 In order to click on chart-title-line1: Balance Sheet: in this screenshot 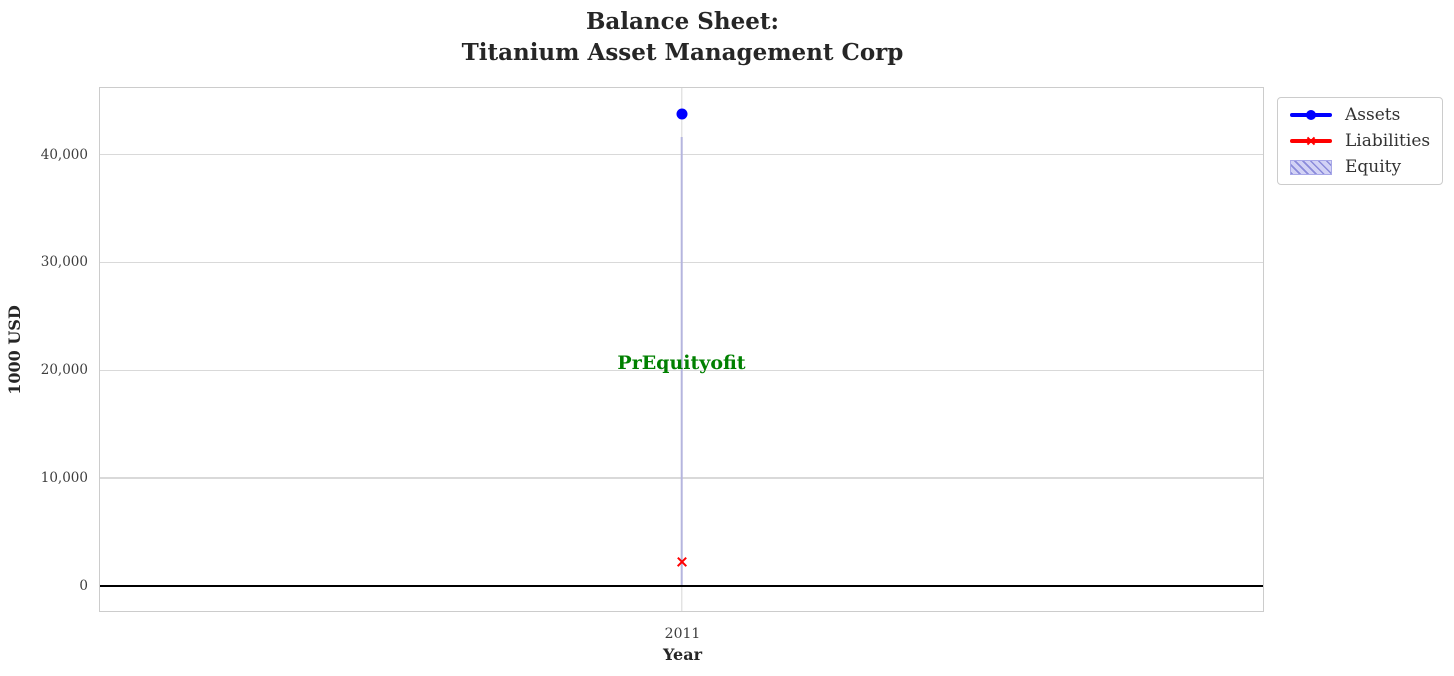, I will do `click(682, 21)`.